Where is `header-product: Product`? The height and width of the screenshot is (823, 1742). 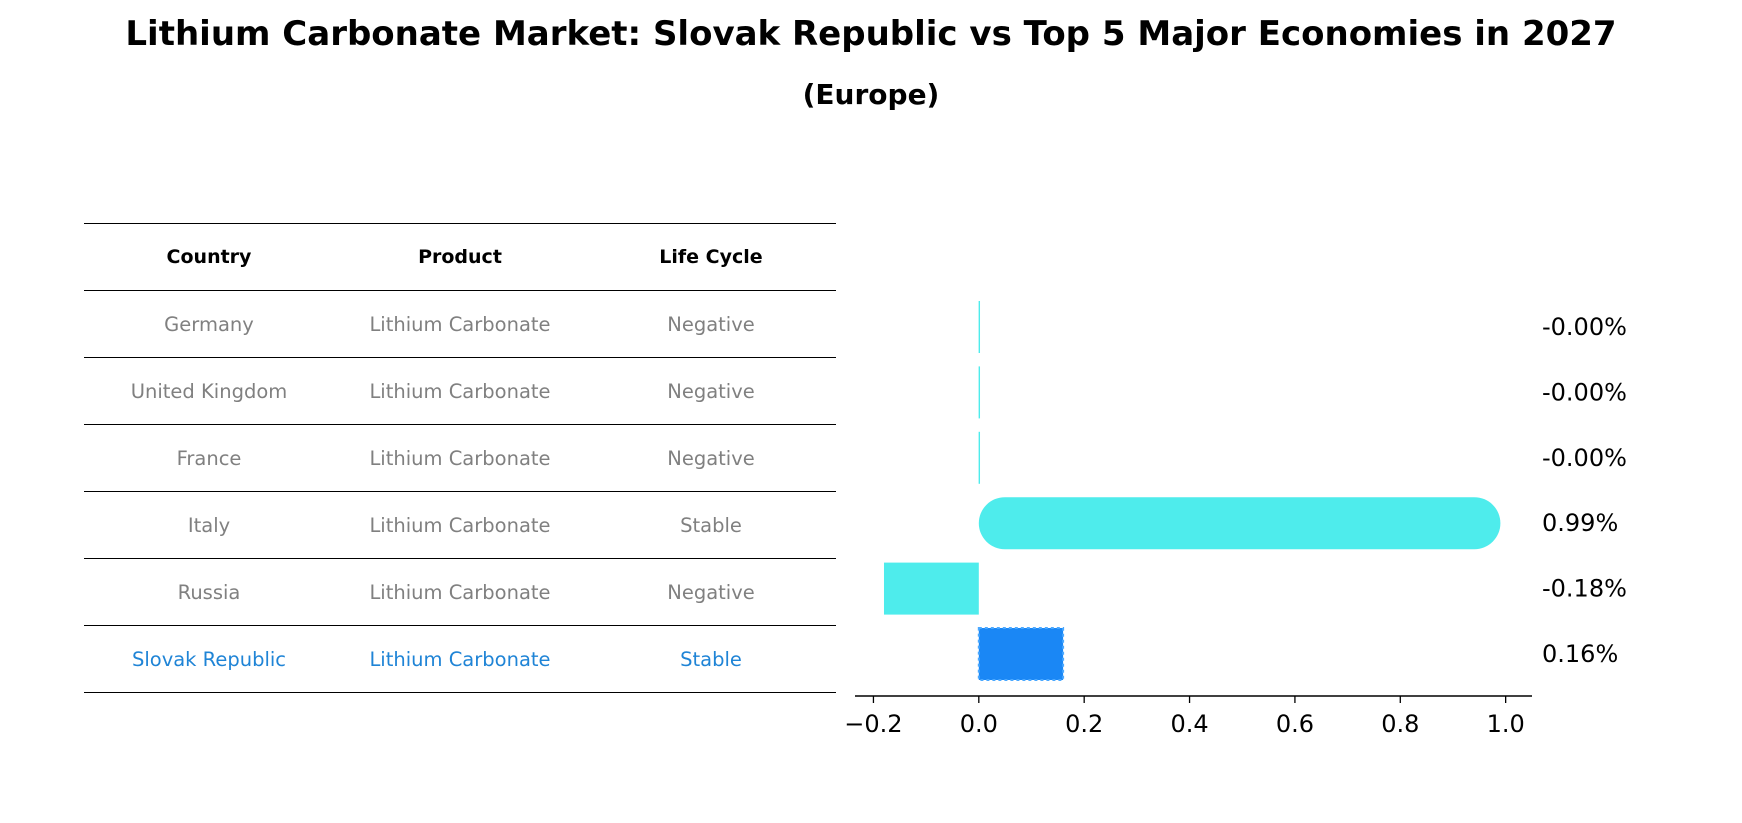
header-product: Product is located at coordinates (460, 257).